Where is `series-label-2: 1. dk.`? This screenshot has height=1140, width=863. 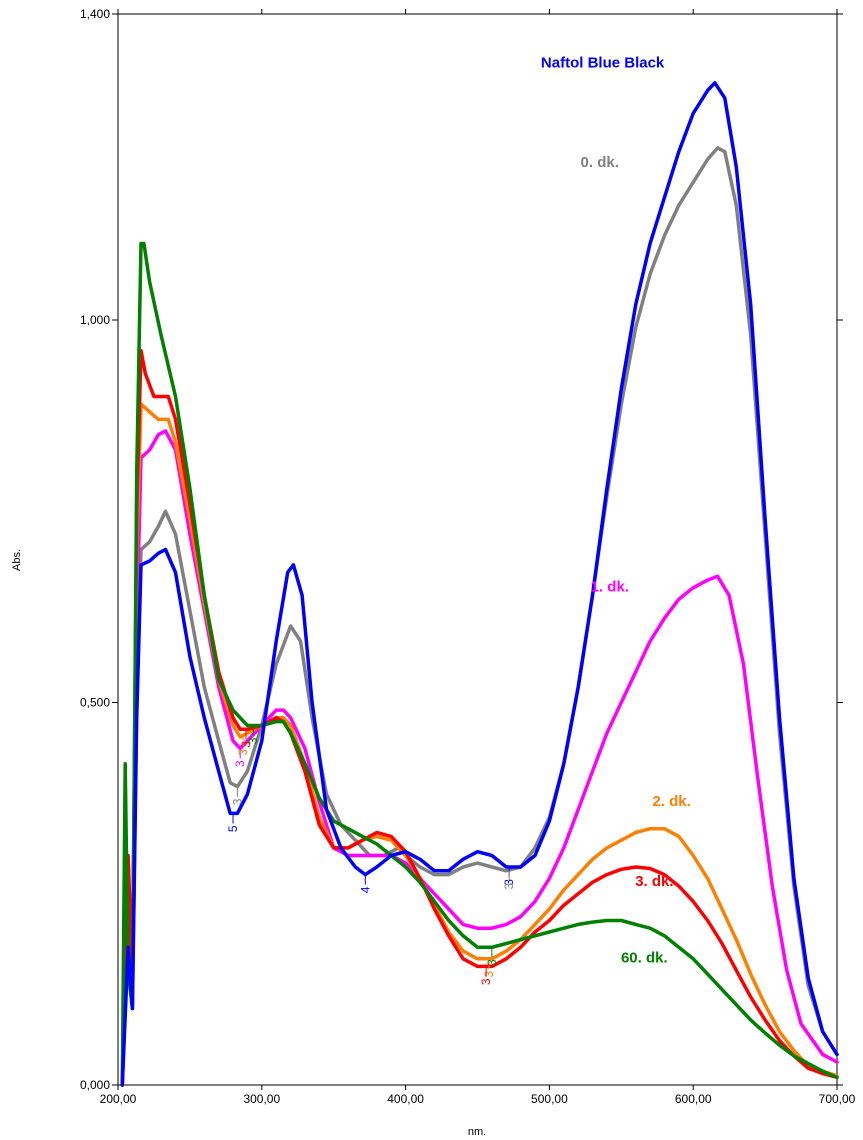
series-label-2: 1. dk. is located at coordinates (610, 587).